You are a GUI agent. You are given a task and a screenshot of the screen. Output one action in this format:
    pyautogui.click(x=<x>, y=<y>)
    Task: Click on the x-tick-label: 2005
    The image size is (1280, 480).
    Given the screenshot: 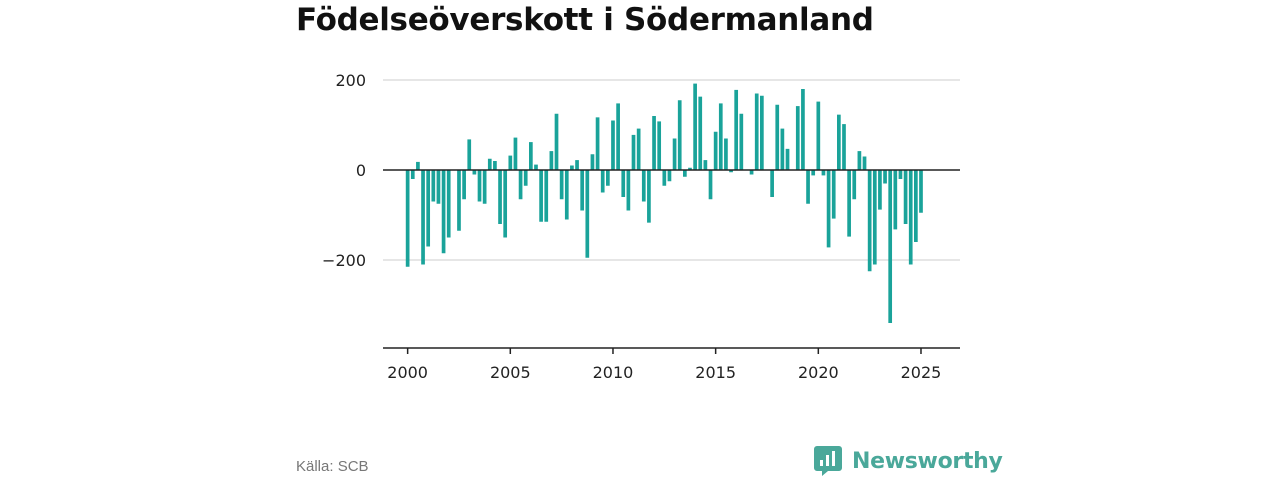 What is the action you would take?
    pyautogui.click(x=510, y=372)
    